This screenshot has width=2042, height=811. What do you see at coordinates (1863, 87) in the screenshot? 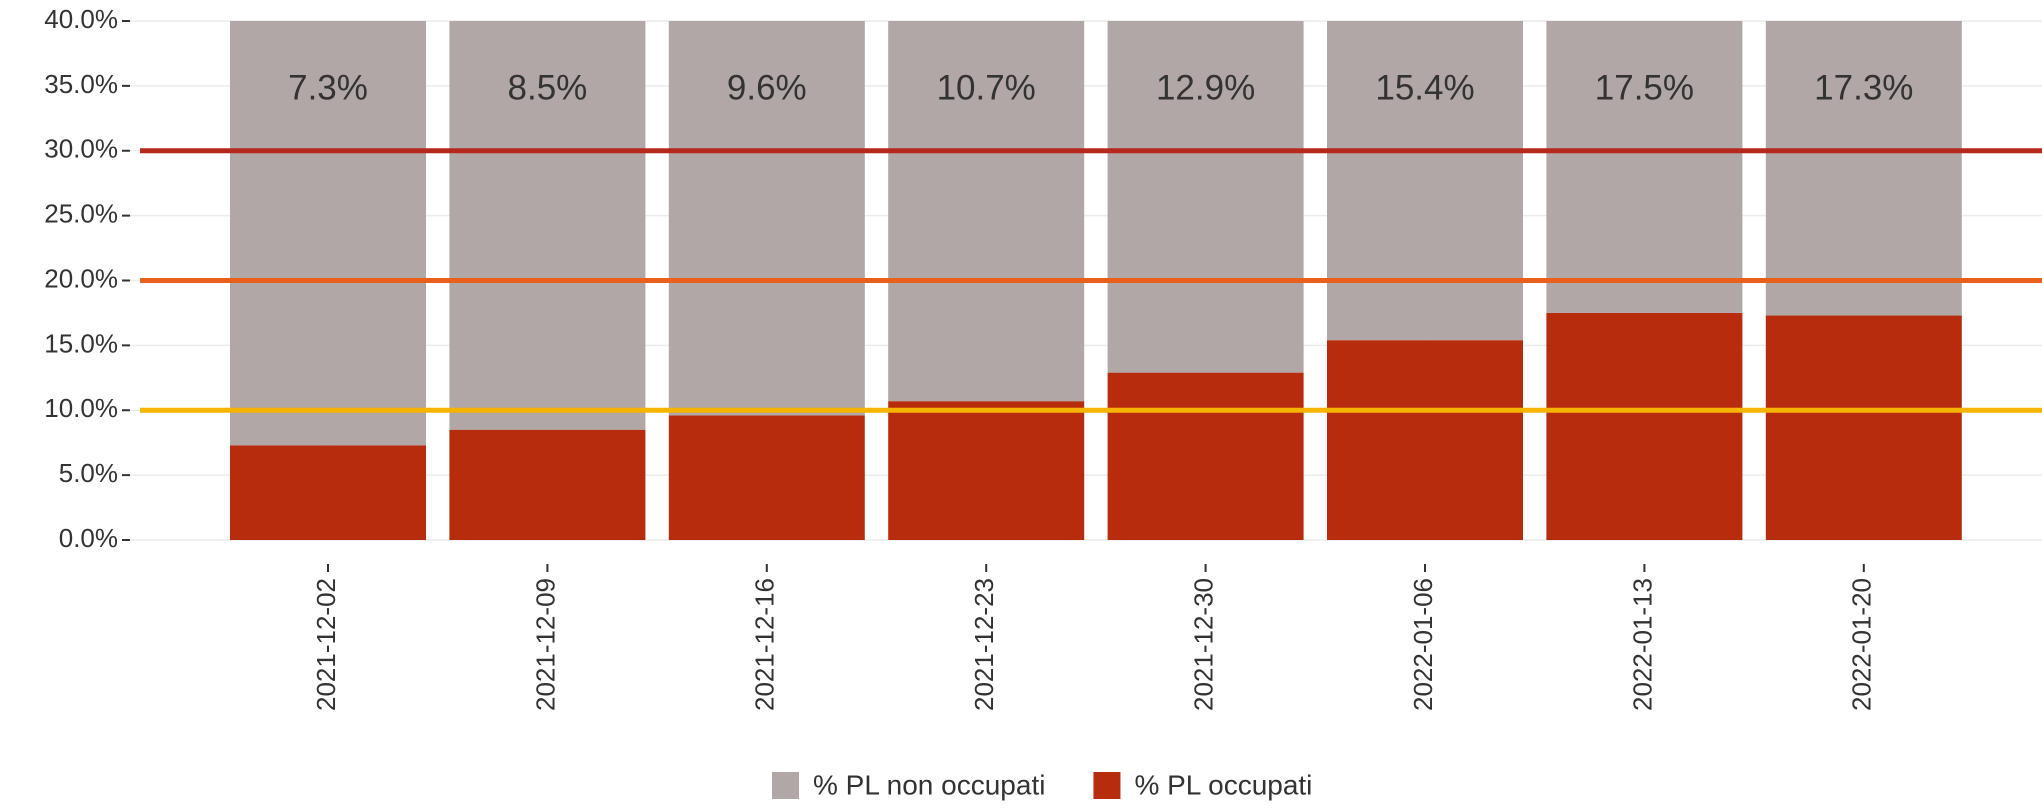
I see `data-label: 17.3%` at bounding box center [1863, 87].